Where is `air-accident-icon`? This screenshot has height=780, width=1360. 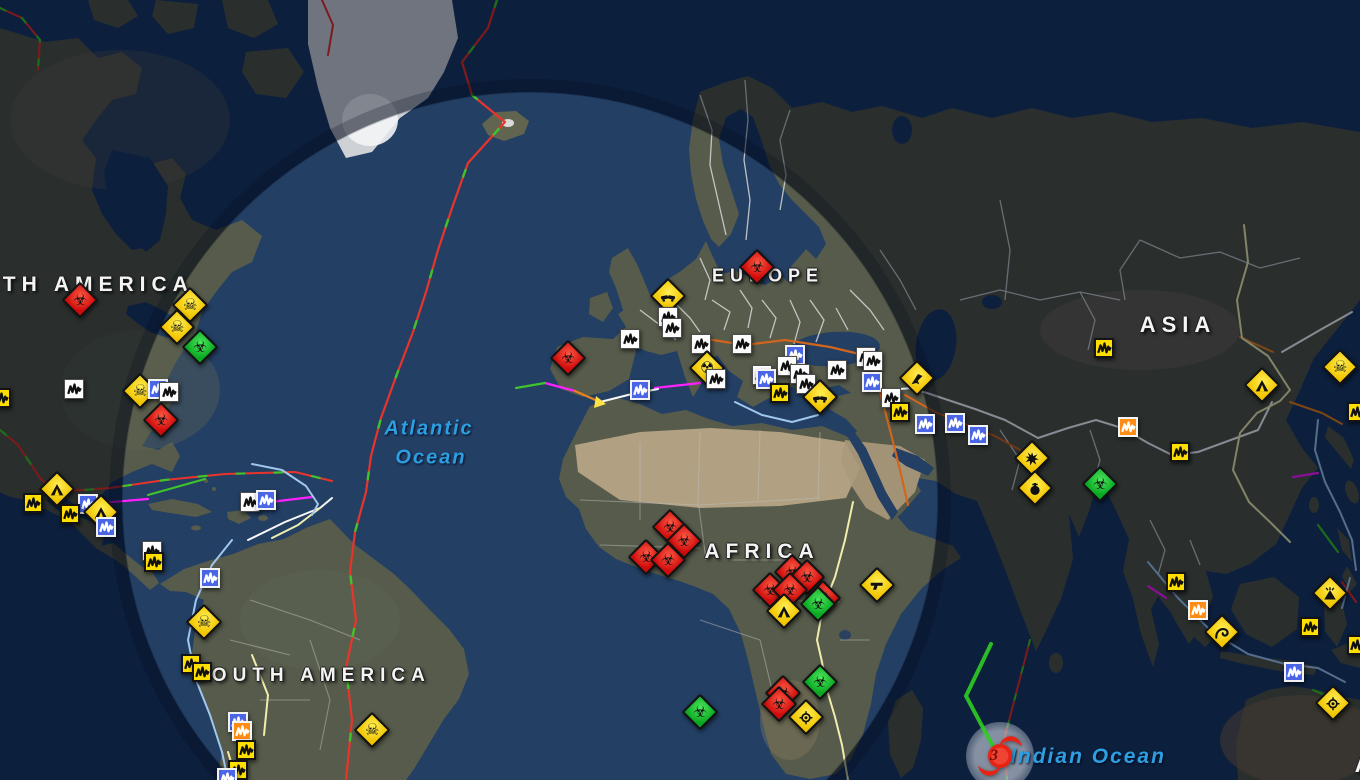 air-accident-icon is located at coordinates (917, 378).